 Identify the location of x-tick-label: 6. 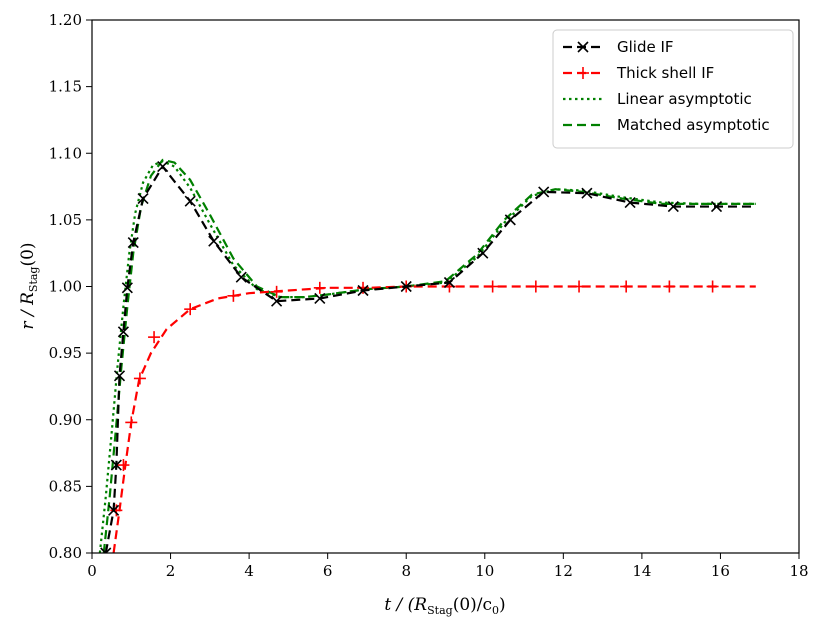
(328, 571).